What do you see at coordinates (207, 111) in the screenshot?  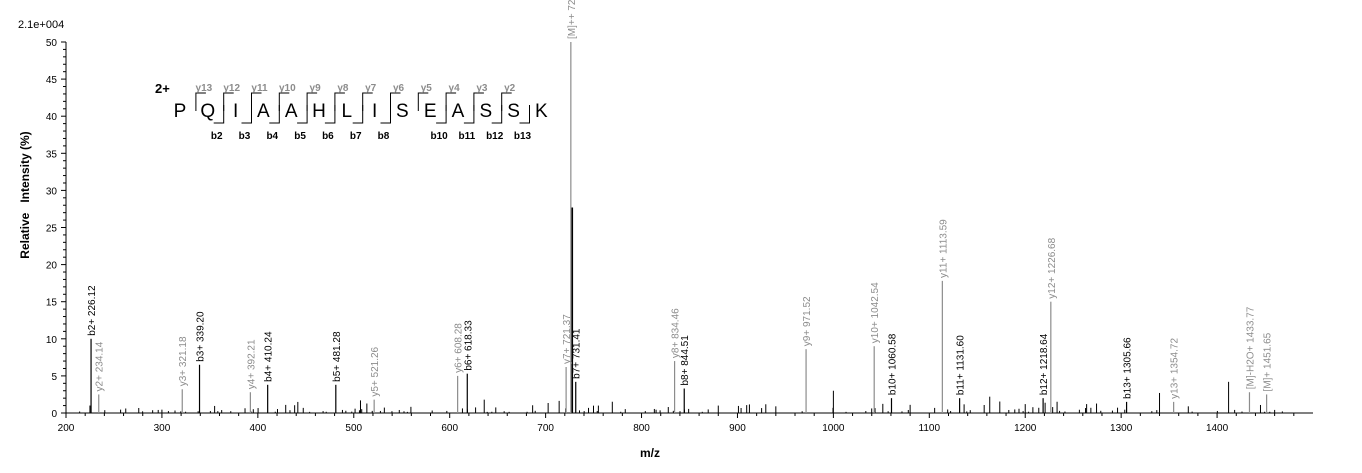 I see `sequence-residue: Q` at bounding box center [207, 111].